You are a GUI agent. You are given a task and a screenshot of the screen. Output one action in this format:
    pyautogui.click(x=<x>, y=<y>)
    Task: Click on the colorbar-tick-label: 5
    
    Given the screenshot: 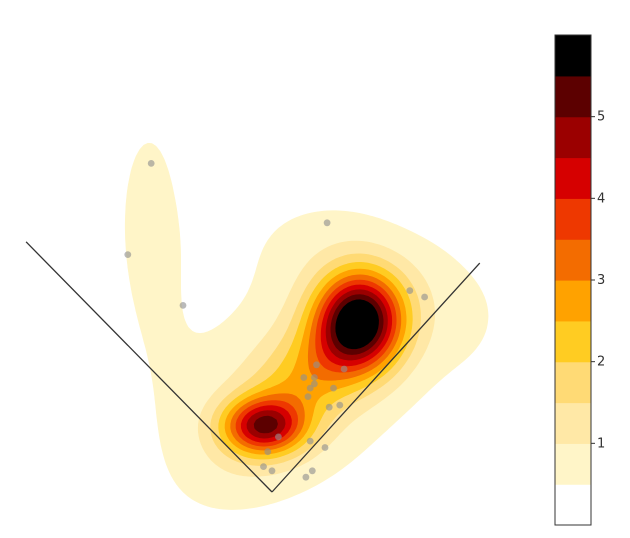 What is the action you would take?
    pyautogui.click(x=601, y=117)
    